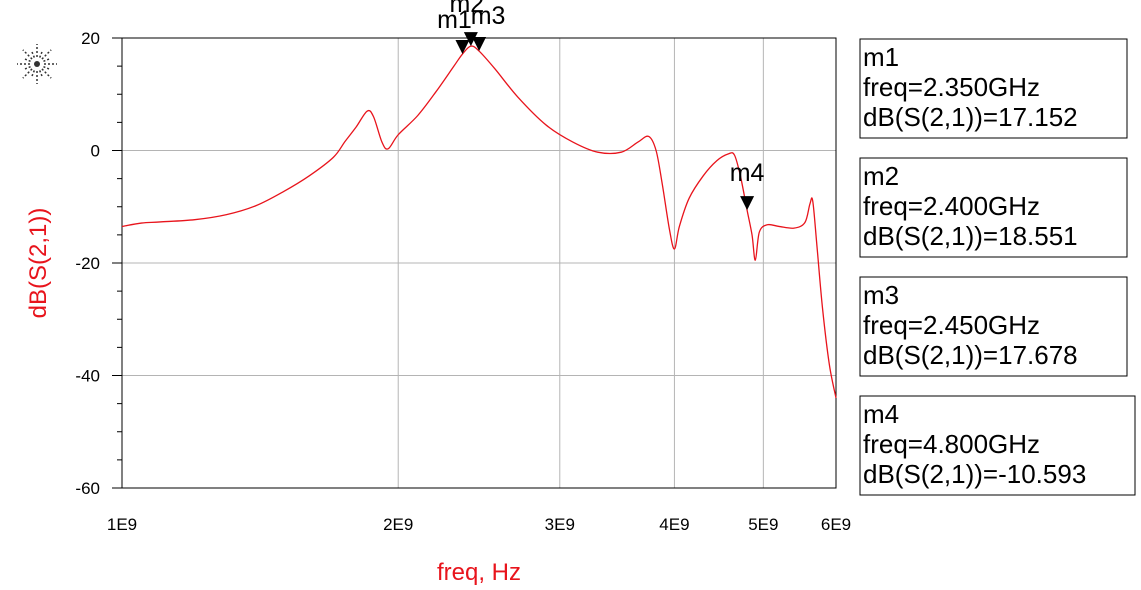  Describe the element at coordinates (87, 488) in the screenshot. I see `y-tick-label: -60` at that location.